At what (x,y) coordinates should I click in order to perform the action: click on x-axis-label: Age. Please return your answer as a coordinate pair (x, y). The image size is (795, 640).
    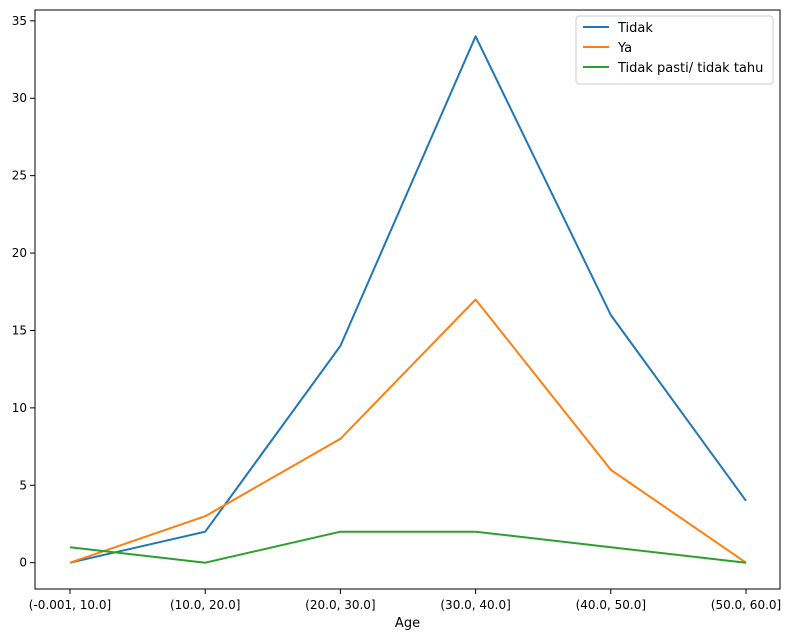
    Looking at the image, I should click on (407, 623).